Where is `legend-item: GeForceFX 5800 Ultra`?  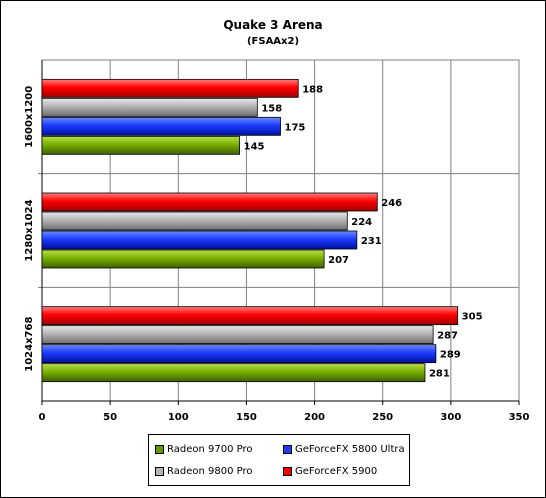
legend-item: GeForceFX 5800 Ultra is located at coordinates (344, 449).